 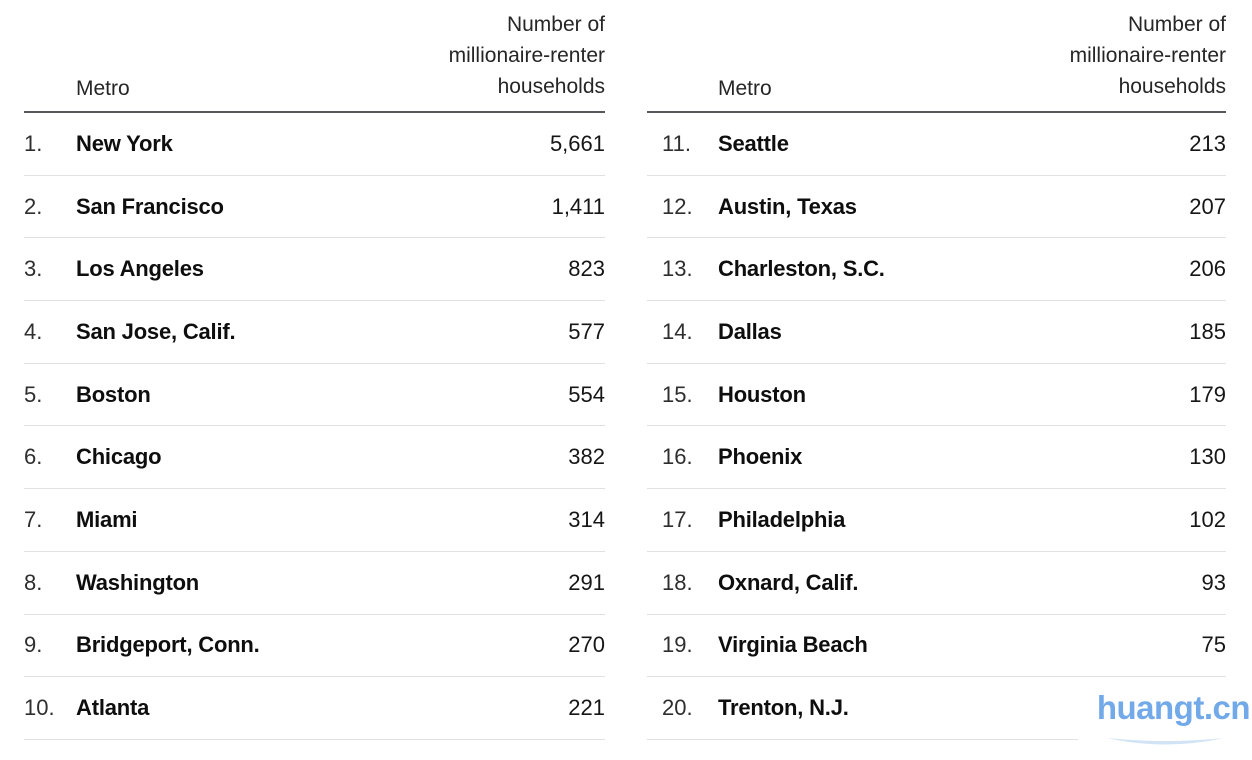 I want to click on rank-label: 7., so click(x=33, y=519).